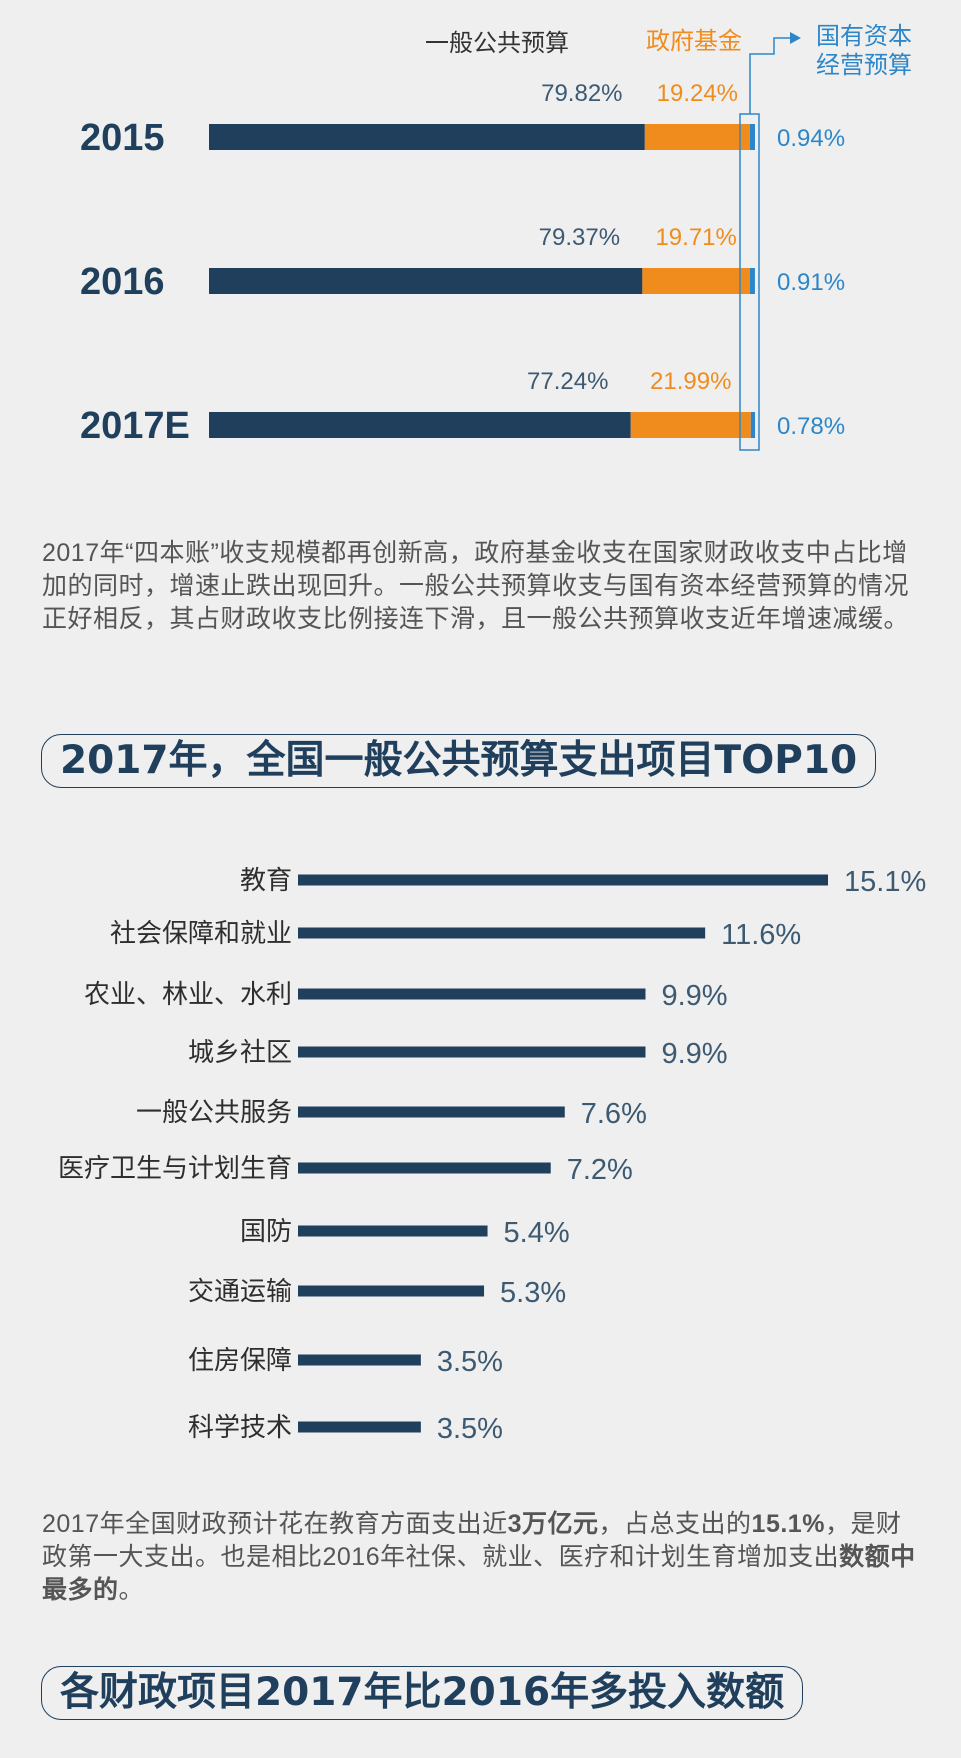 The image size is (961, 1758). What do you see at coordinates (769, 75) in the screenshot?
I see `legend-connector-line` at bounding box center [769, 75].